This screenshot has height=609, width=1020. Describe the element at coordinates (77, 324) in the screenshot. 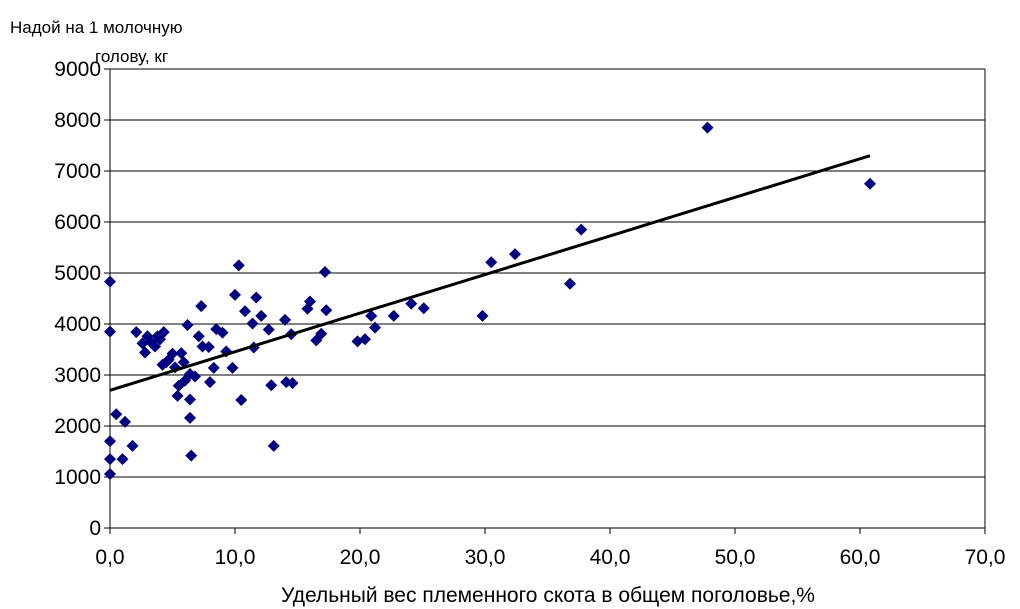

I see `y-tick-label: 4000` at that location.